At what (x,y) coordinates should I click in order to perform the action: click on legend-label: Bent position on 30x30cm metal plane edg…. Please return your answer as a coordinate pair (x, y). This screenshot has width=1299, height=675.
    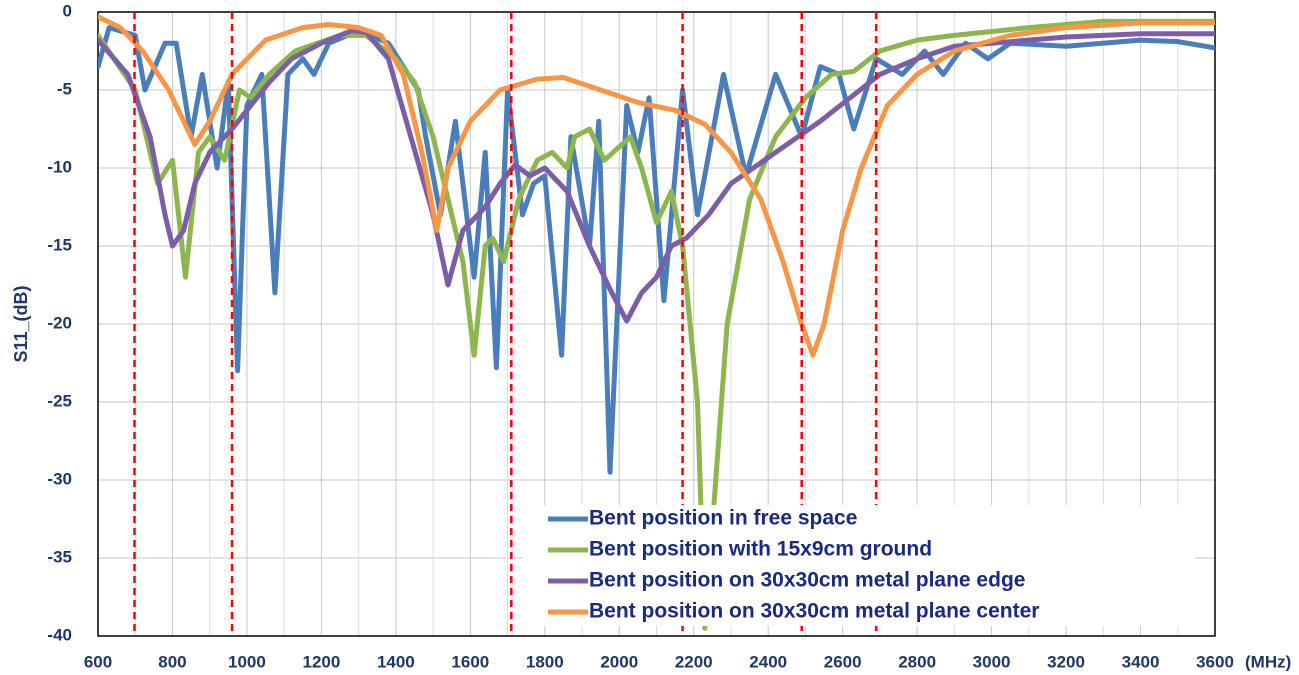
    Looking at the image, I should click on (807, 580).